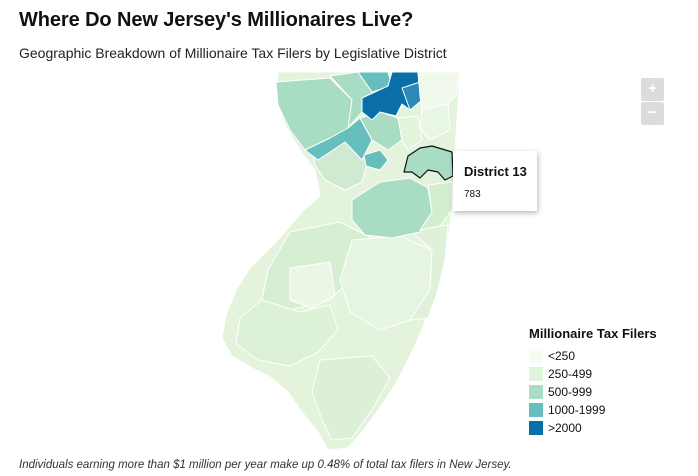 The image size is (698, 476). Describe the element at coordinates (429, 272) in the screenshot. I see `district-area-coast` at that location.